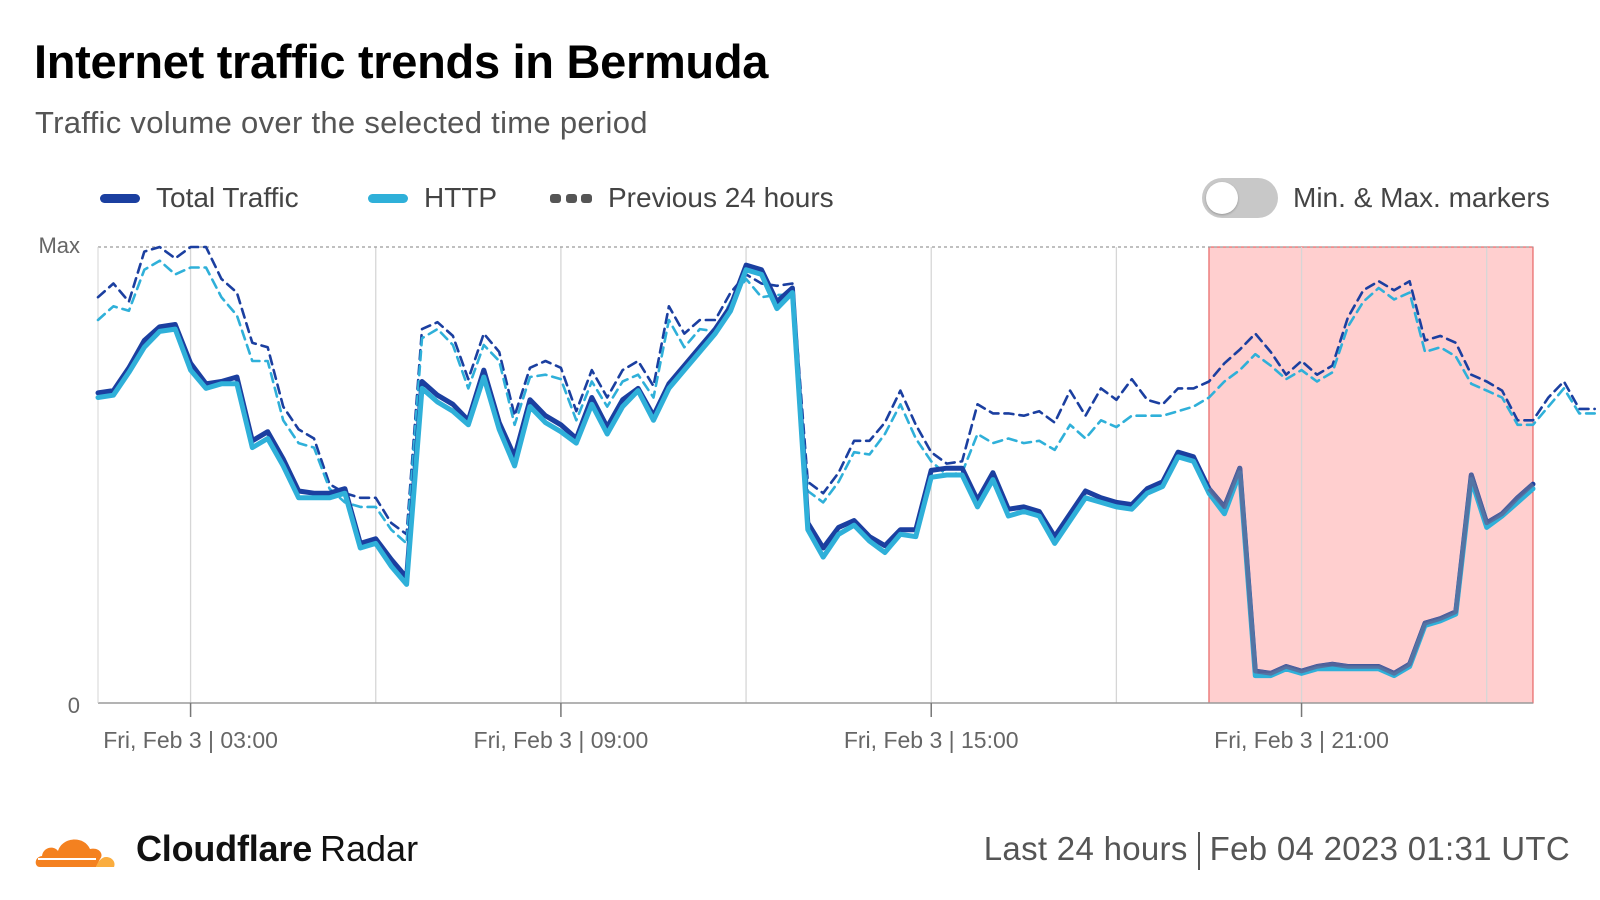 Image resolution: width=1600 pixels, height=900 pixels. I want to click on x-tick-label: Fri, Feb 3 | 03:00, so click(190, 740).